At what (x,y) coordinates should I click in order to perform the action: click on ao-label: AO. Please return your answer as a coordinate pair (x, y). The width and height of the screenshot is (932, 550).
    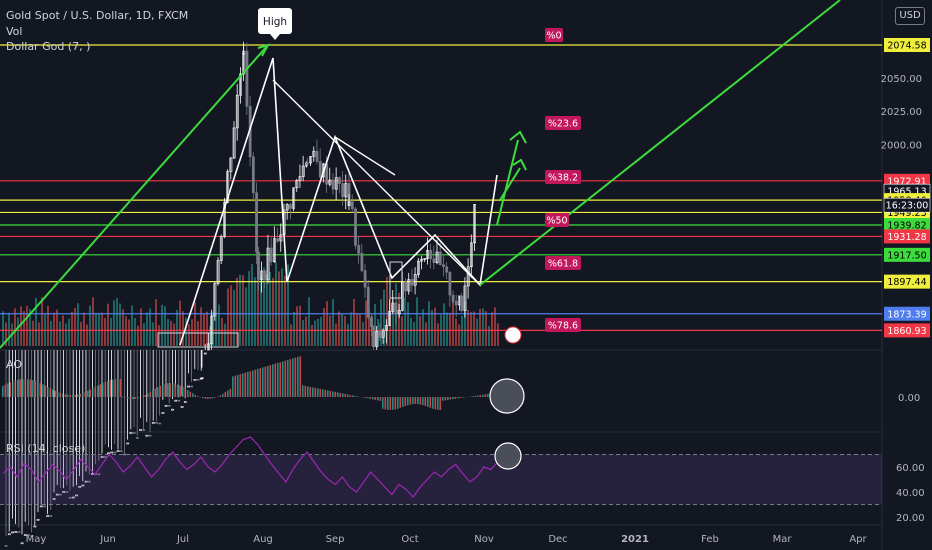
    Looking at the image, I should click on (14, 364).